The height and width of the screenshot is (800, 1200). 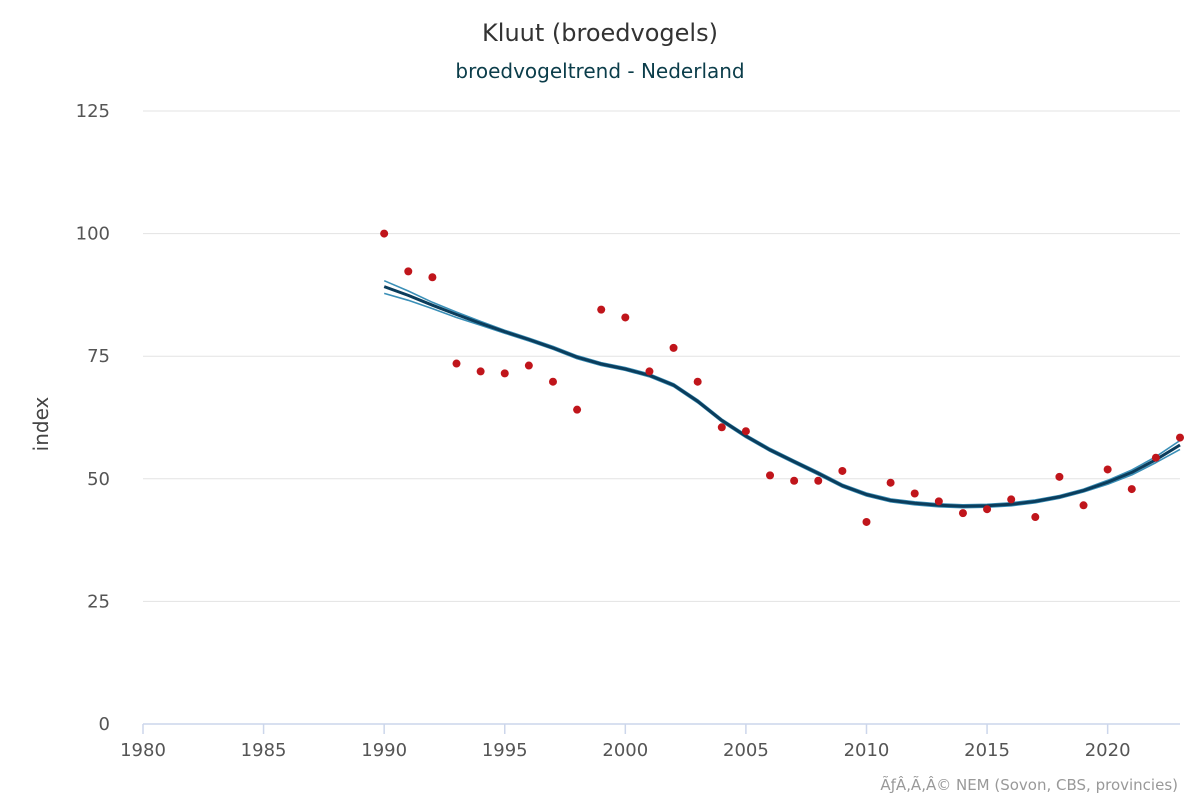 I want to click on x-tick-label-2005: 2005, so click(x=746, y=750).